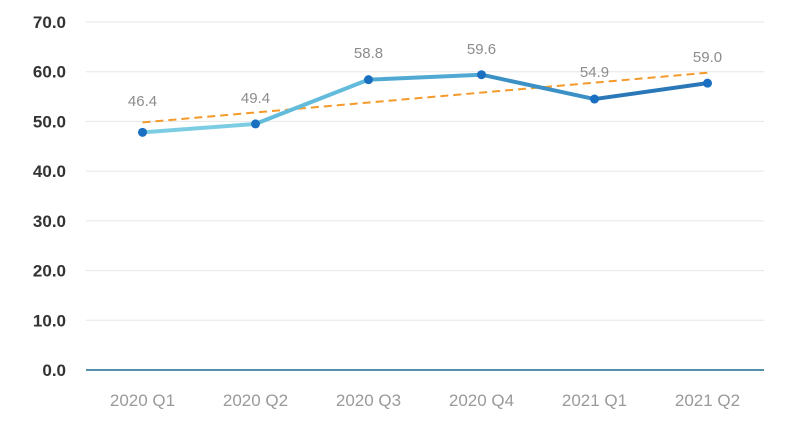  I want to click on x-tick-label: 2021 Q2, so click(707, 400).